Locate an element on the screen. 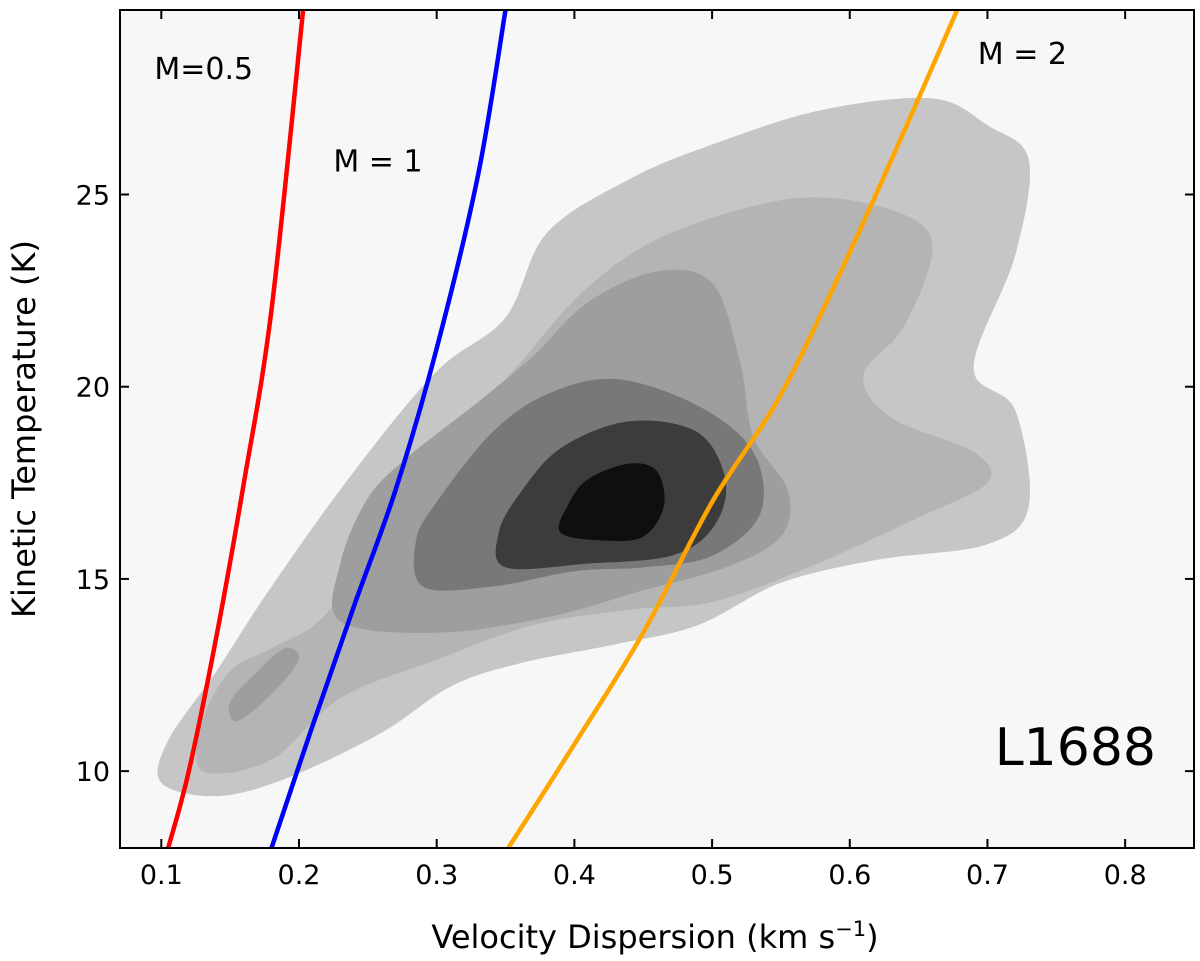 The height and width of the screenshot is (961, 1200). x-tick-label: 0.5 is located at coordinates (712, 875).